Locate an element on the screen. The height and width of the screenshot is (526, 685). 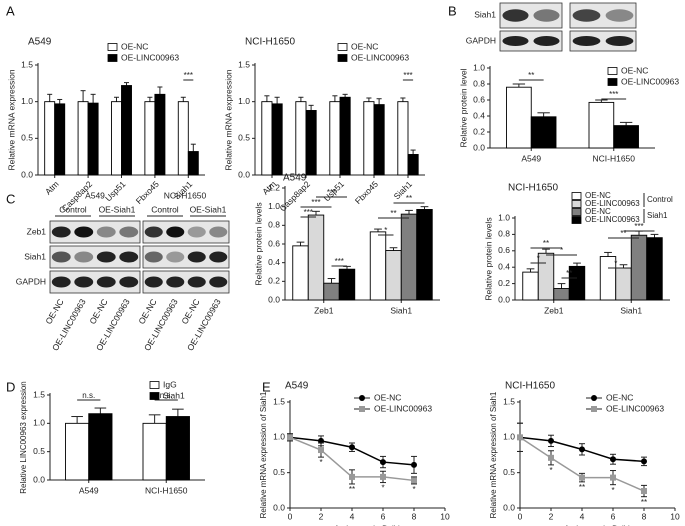
x-tick-label: 4 is located at coordinates (582, 516).